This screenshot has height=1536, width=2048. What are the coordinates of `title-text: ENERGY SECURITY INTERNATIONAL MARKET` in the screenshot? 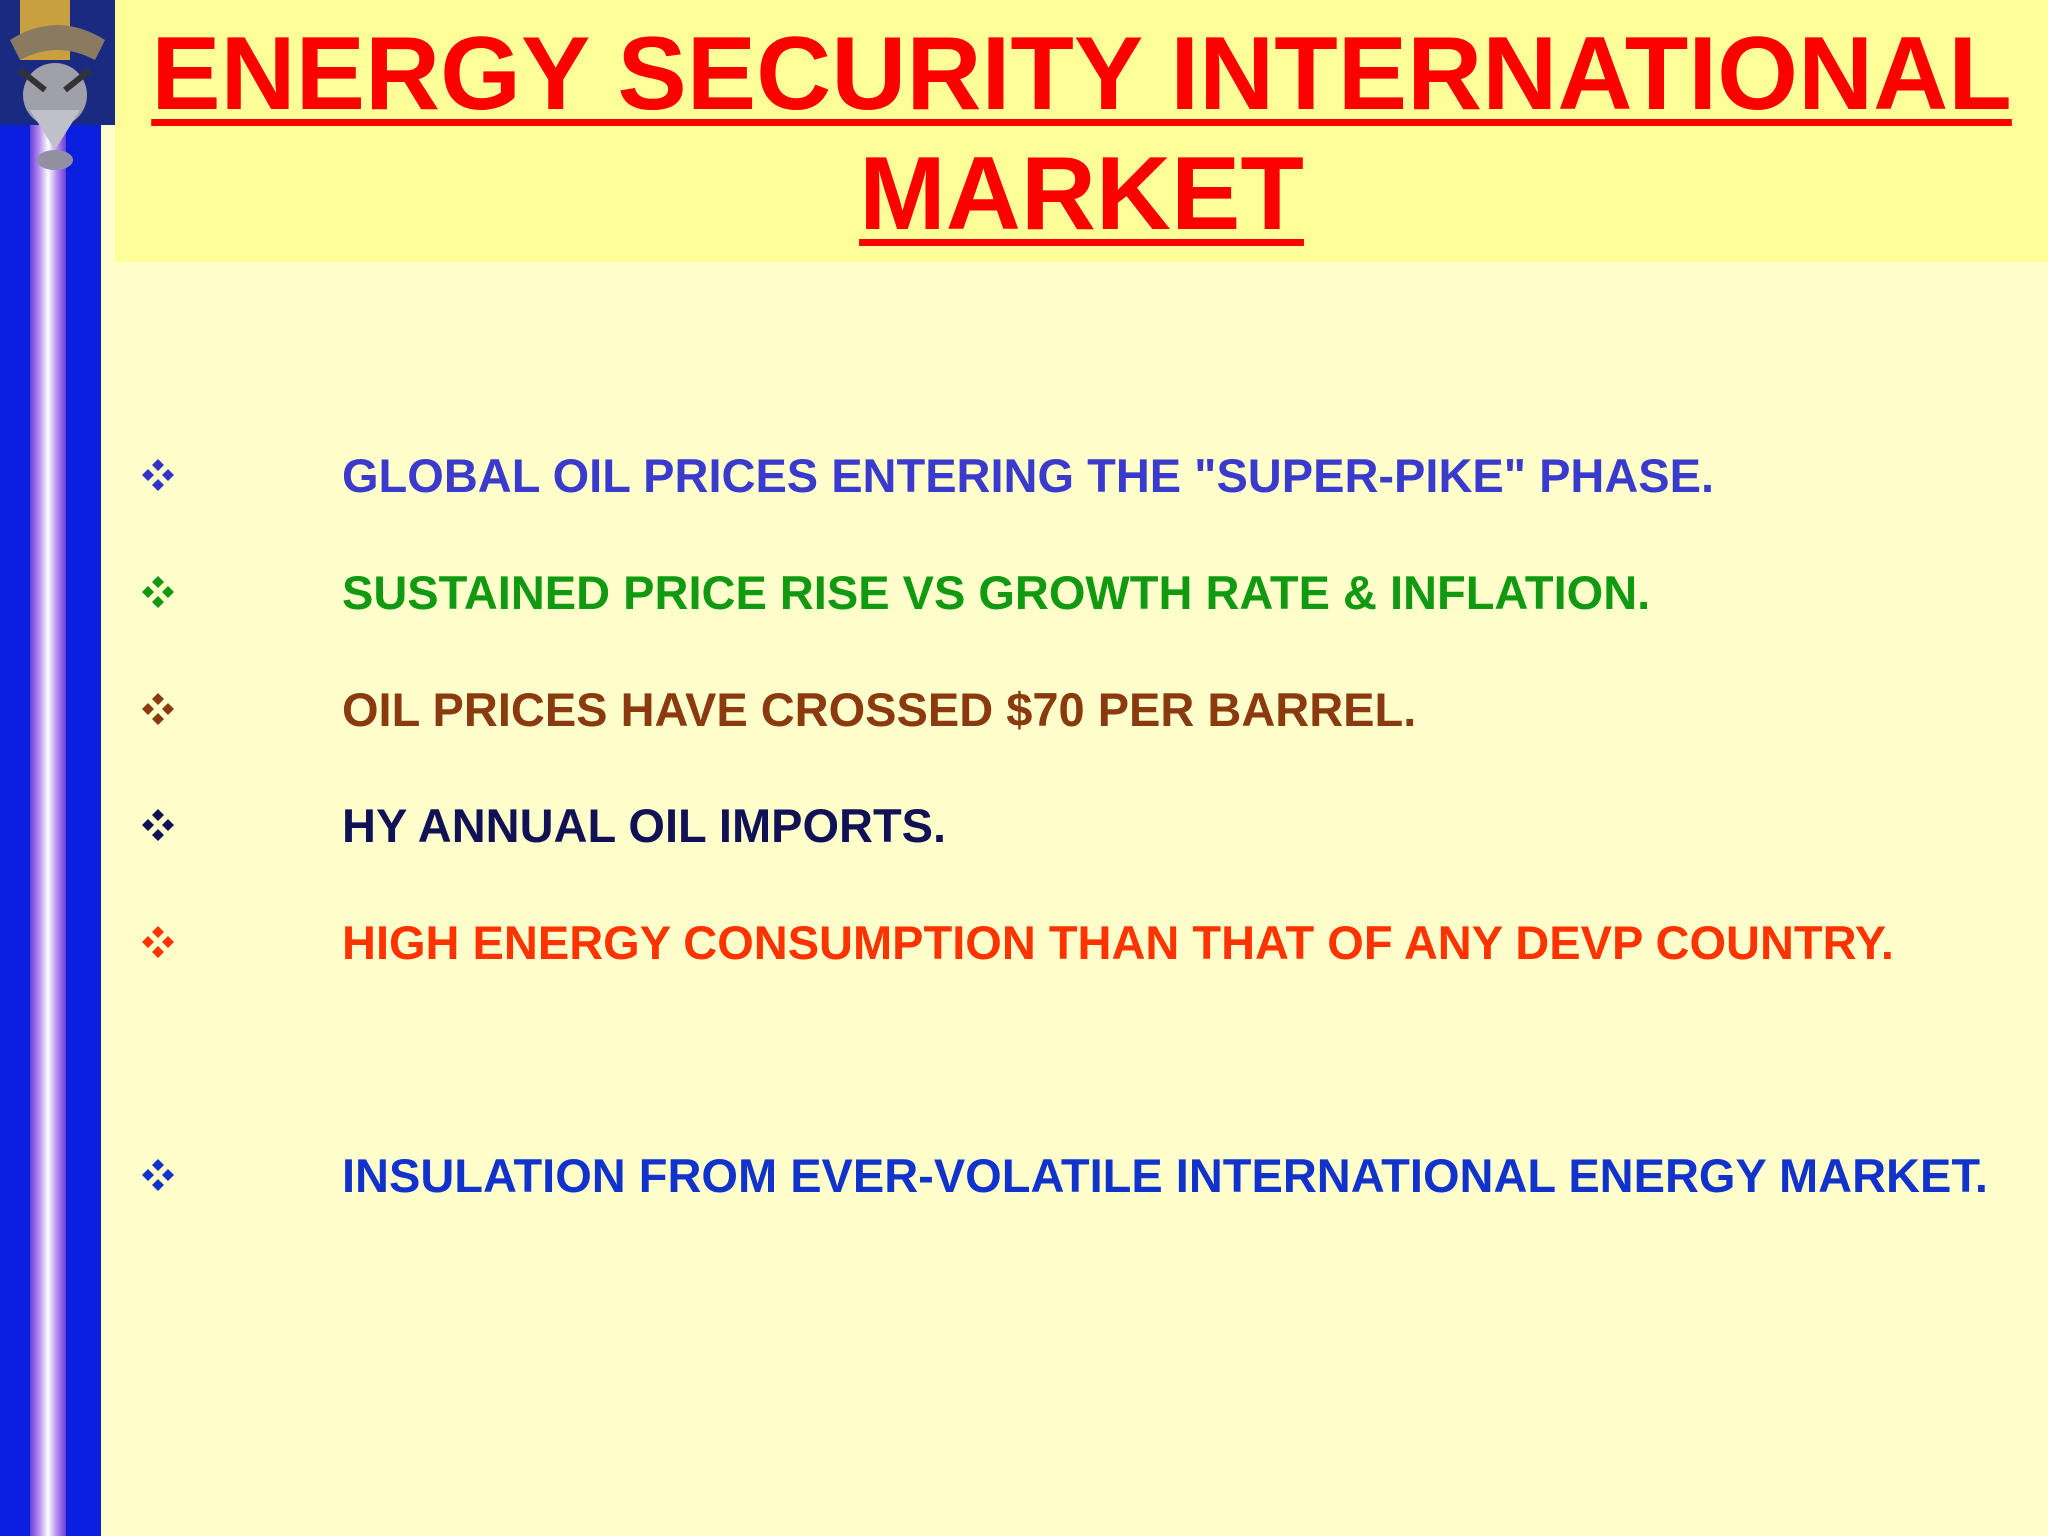 It's located at (1081, 134).